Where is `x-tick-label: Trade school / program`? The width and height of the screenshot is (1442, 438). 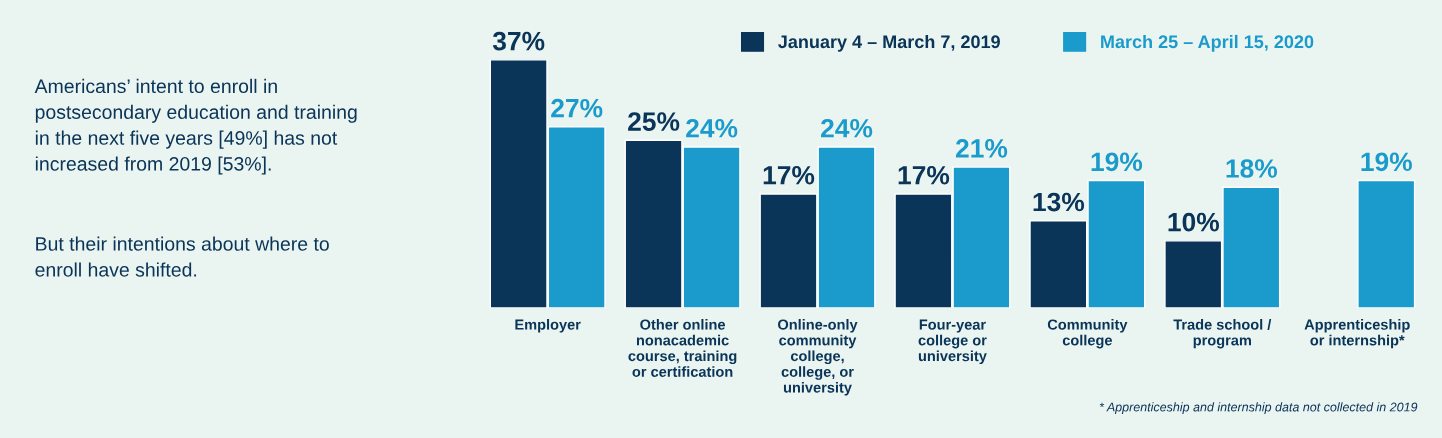 x-tick-label: Trade school / program is located at coordinates (1222, 334).